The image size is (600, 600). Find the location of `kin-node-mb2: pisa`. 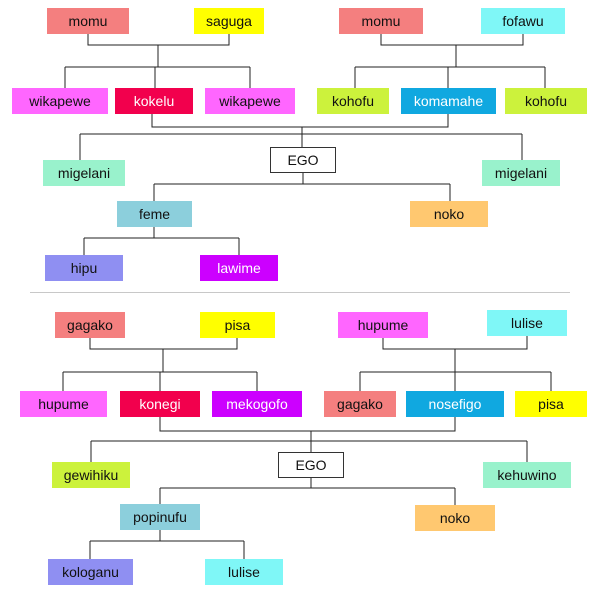

kin-node-mb2: pisa is located at coordinates (551, 404).